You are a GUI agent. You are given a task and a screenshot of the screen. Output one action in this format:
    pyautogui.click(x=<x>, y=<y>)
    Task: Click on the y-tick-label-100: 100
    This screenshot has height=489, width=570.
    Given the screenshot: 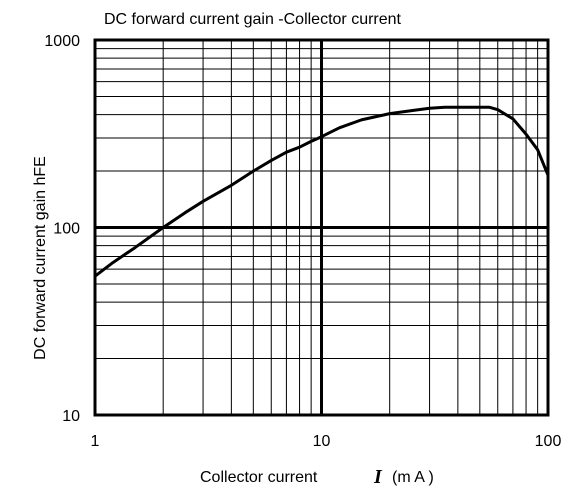 What is the action you would take?
    pyautogui.click(x=66, y=229)
    